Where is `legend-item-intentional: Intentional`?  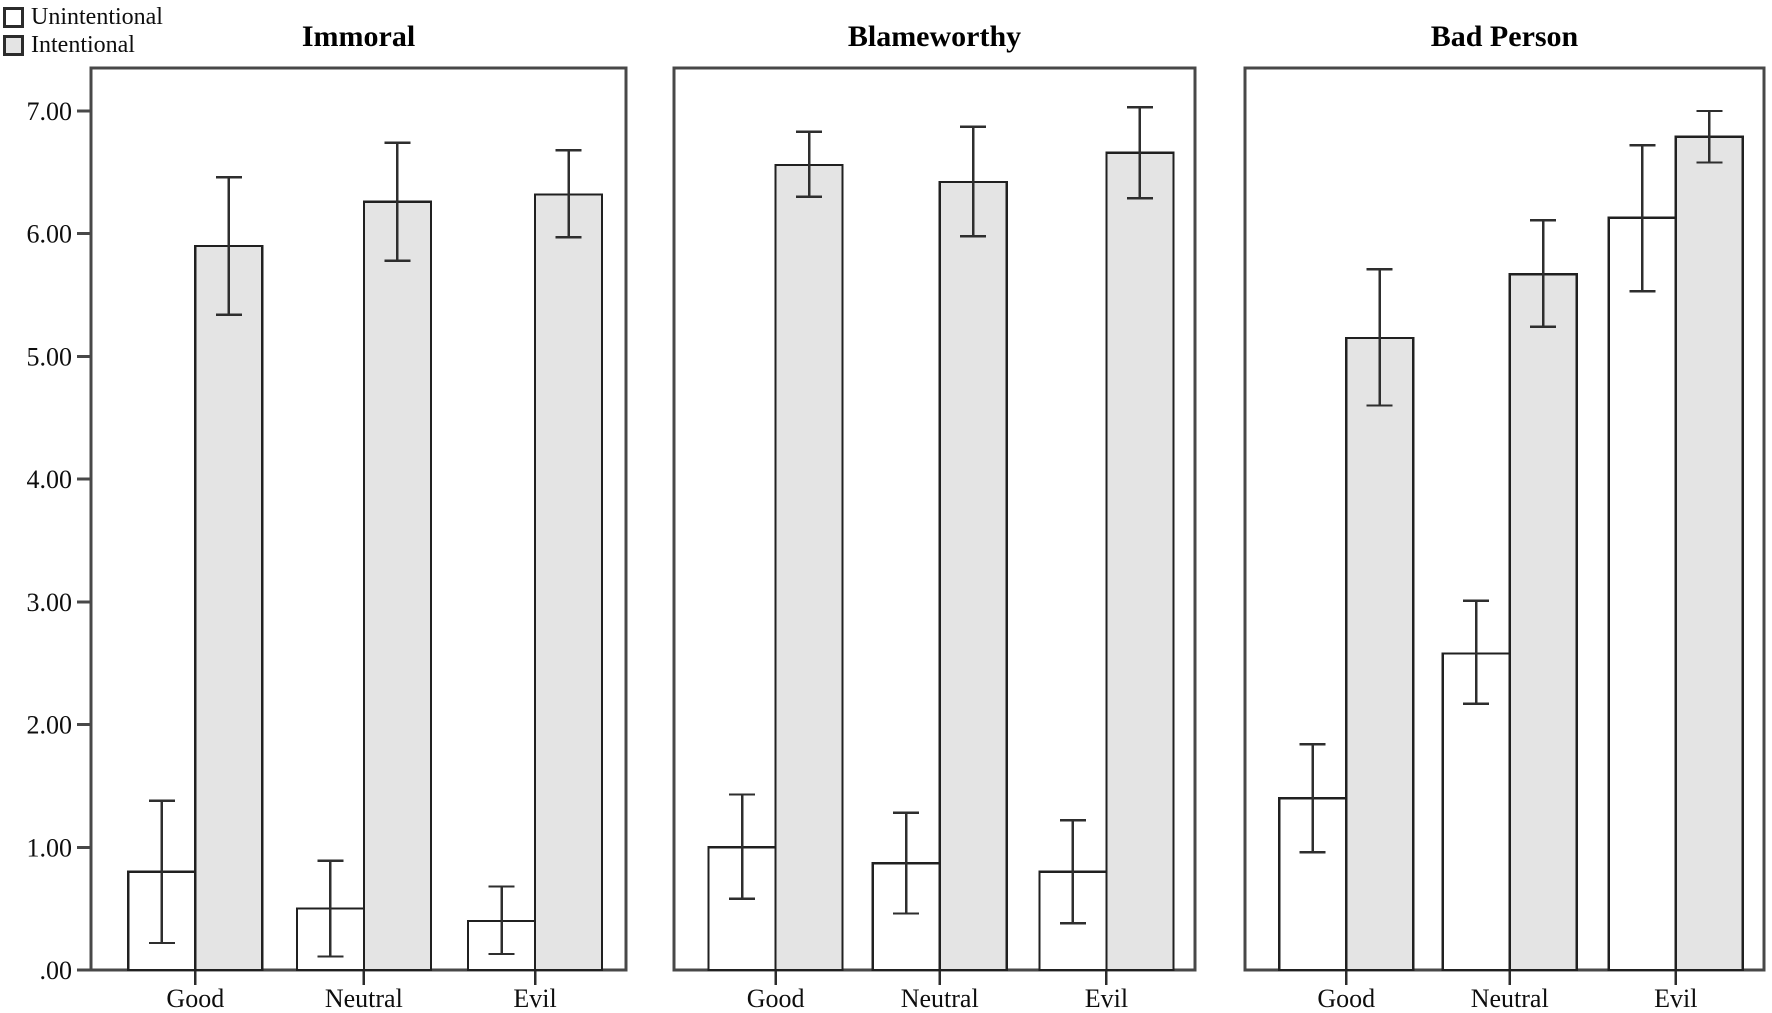 legend-item-intentional: Intentional is located at coordinates (83, 45).